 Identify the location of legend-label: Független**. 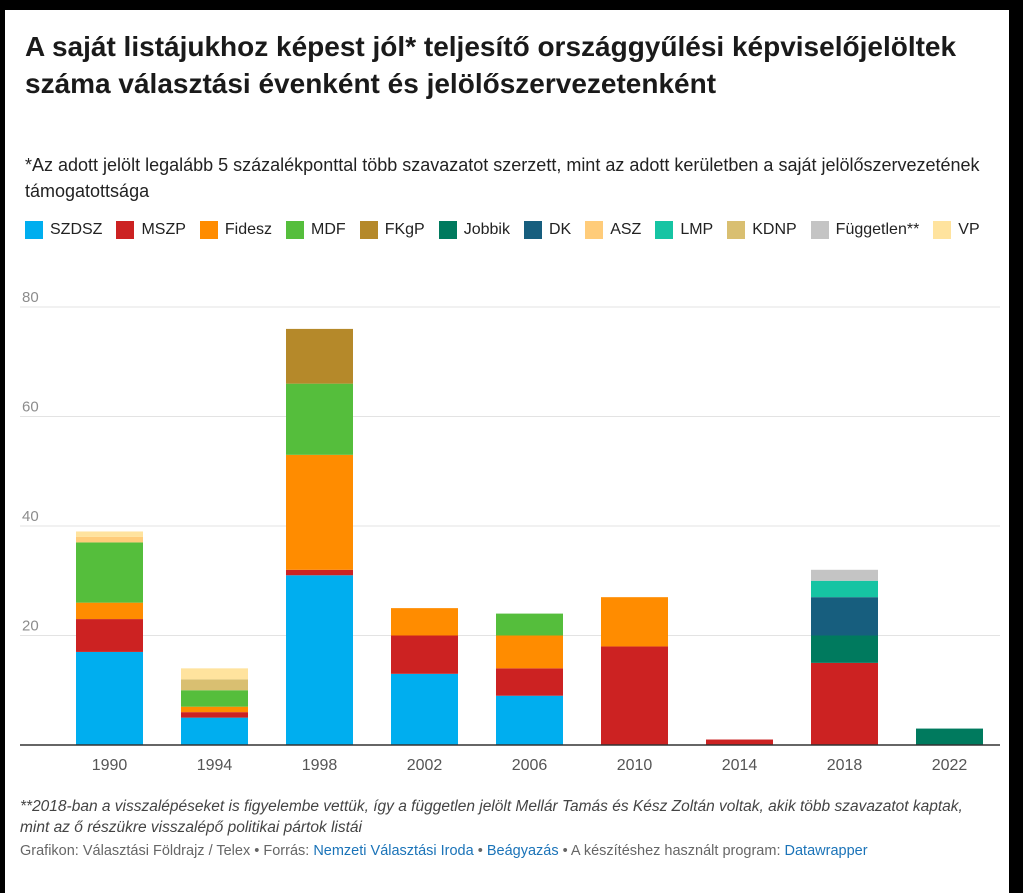
(877, 229).